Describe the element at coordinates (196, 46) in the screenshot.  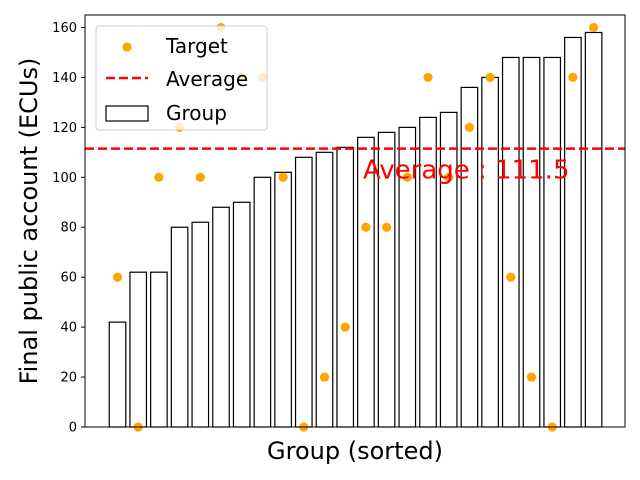
I see `legend-target-label: Target` at that location.